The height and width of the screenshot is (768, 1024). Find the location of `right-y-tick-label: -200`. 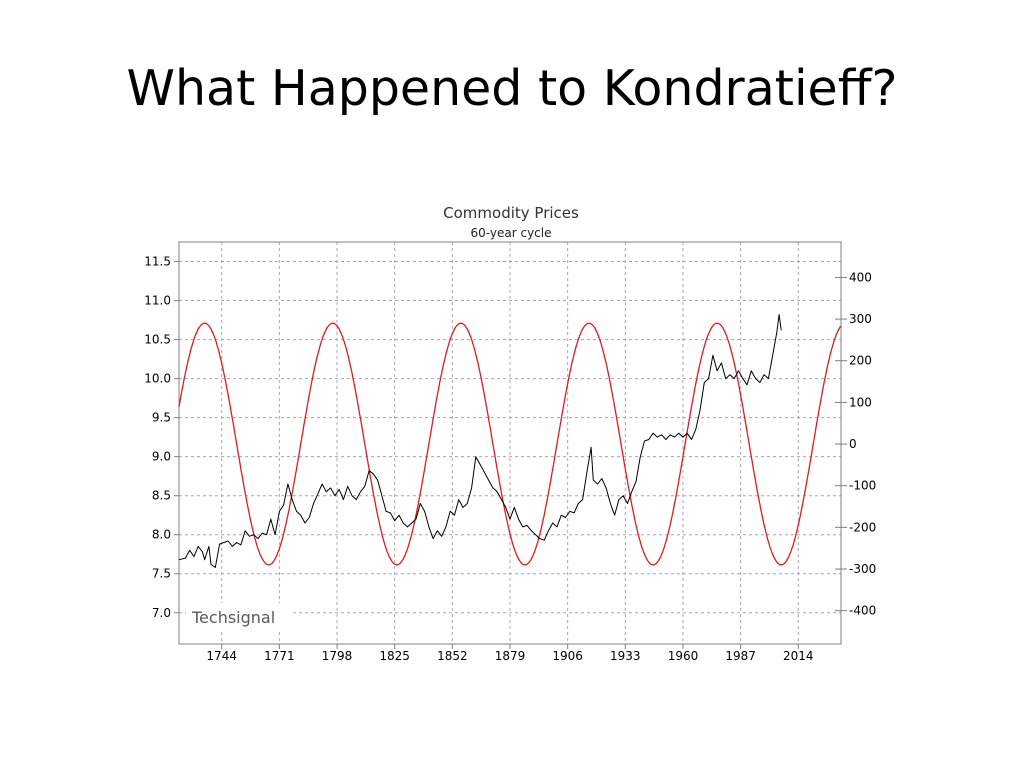

right-y-tick-label: -200 is located at coordinates (862, 527).